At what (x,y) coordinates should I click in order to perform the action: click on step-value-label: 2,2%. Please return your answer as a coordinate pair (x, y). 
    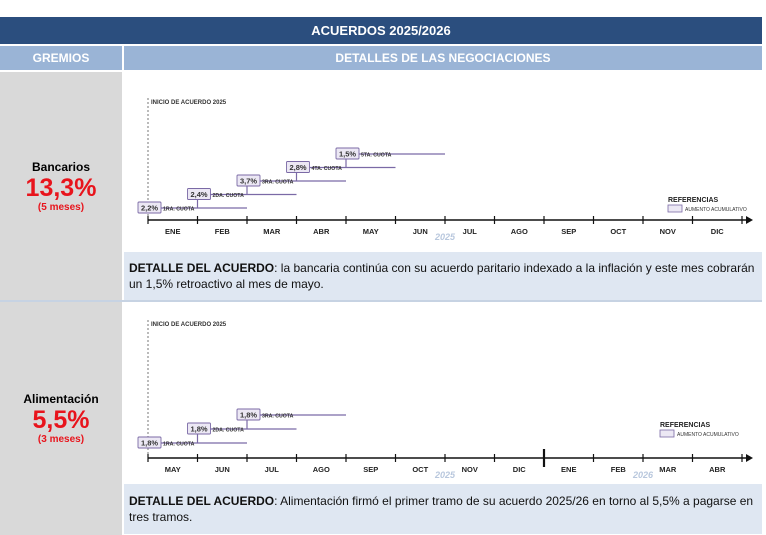
    Looking at the image, I should click on (149, 208).